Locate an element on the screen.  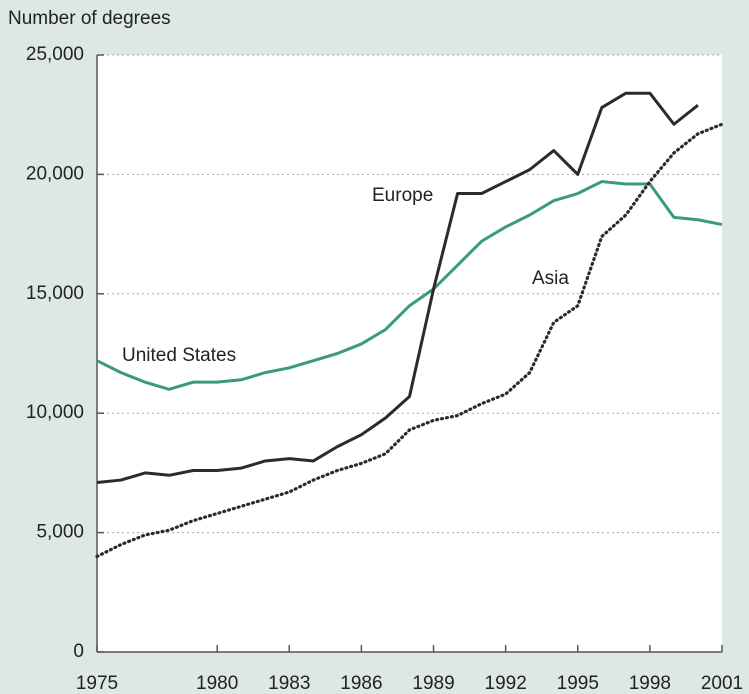
x-tick-label: 1995 is located at coordinates (578, 683).